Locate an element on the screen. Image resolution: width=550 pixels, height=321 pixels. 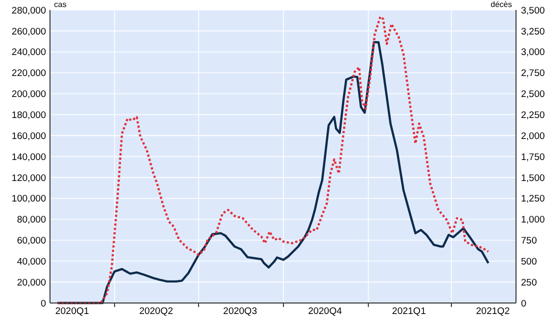
y2-axis-title: décès is located at coordinates (501, 4).